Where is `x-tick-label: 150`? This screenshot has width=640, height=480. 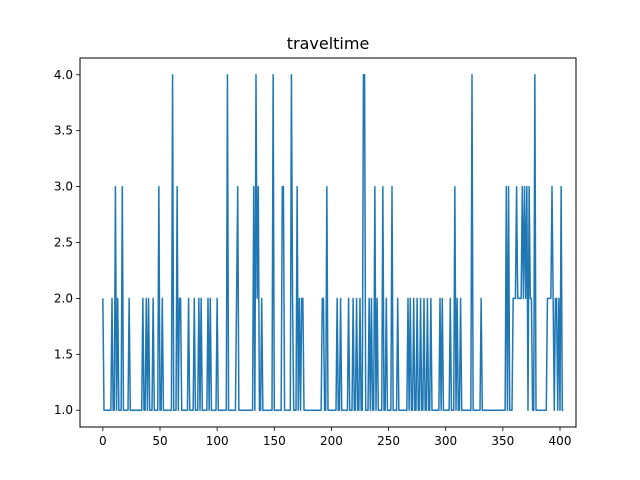 x-tick-label: 150 is located at coordinates (274, 441).